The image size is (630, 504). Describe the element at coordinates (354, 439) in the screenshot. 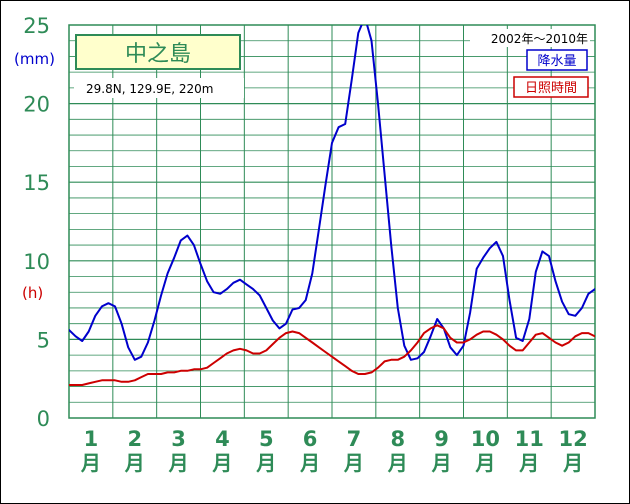

I see `month-number-label: 7` at that location.